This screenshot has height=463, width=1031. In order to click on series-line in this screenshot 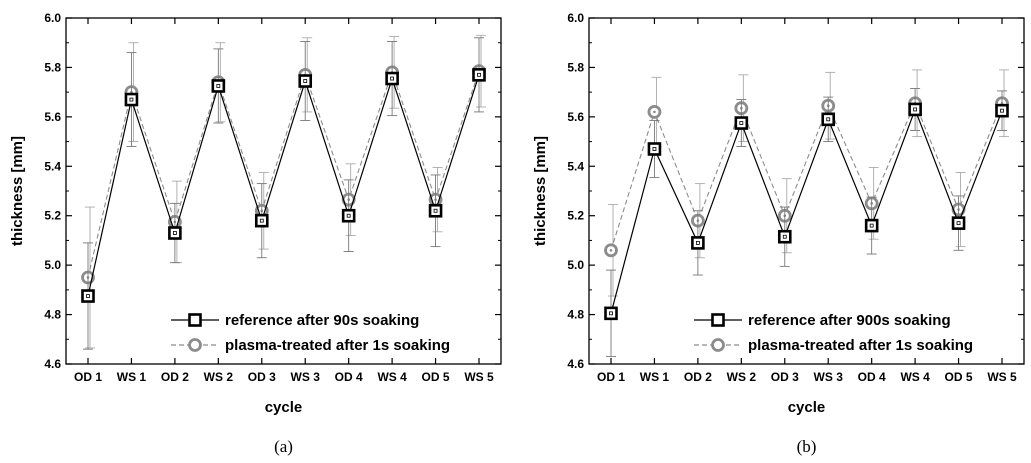, I will do `click(806, 176)`.